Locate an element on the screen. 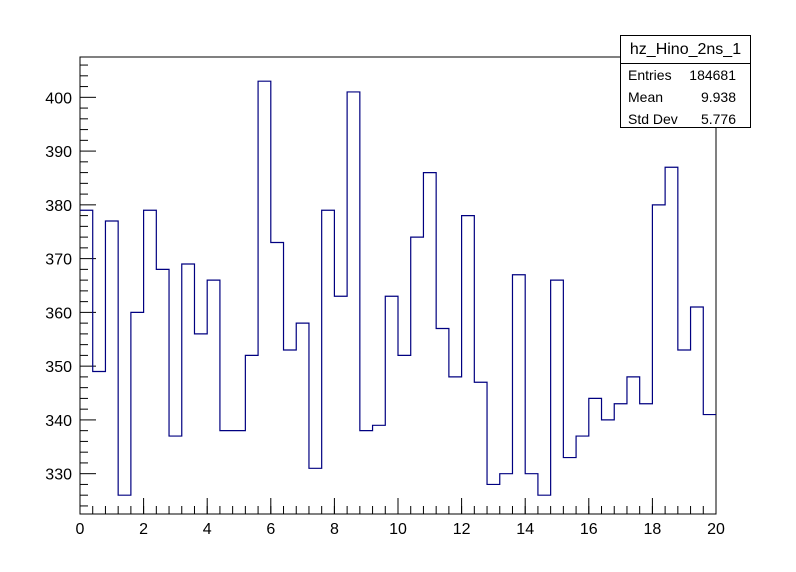 The height and width of the screenshot is (572, 796). y-tick-label: 380 is located at coordinates (58, 206).